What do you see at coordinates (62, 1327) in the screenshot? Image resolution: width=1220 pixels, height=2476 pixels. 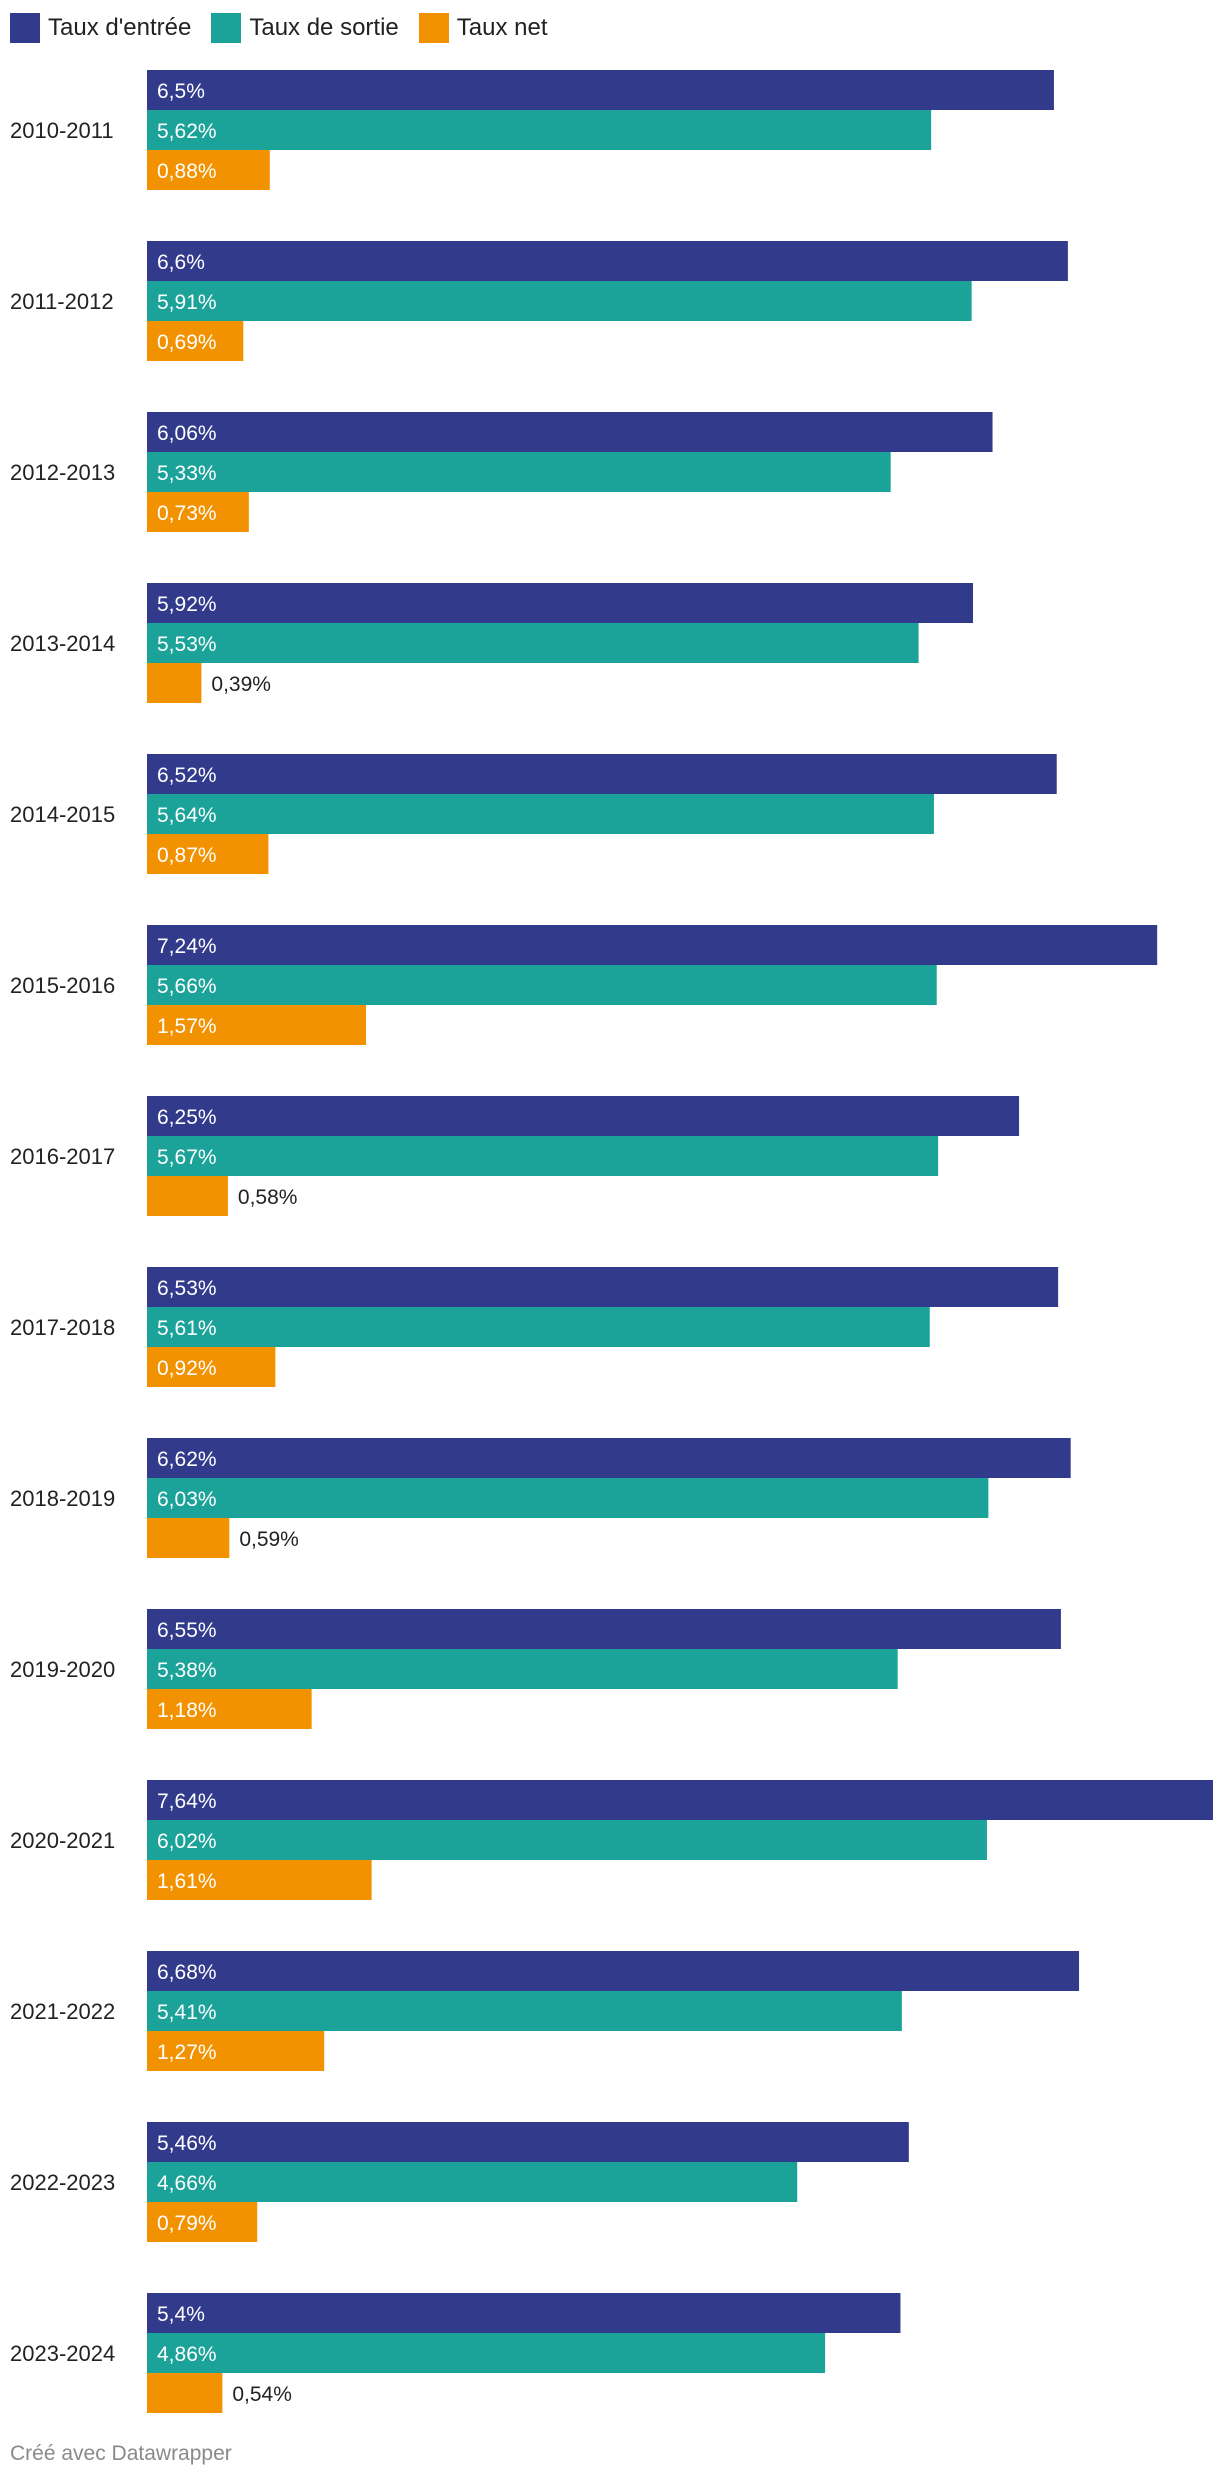 I see `category-label: 2017-2018` at bounding box center [62, 1327].